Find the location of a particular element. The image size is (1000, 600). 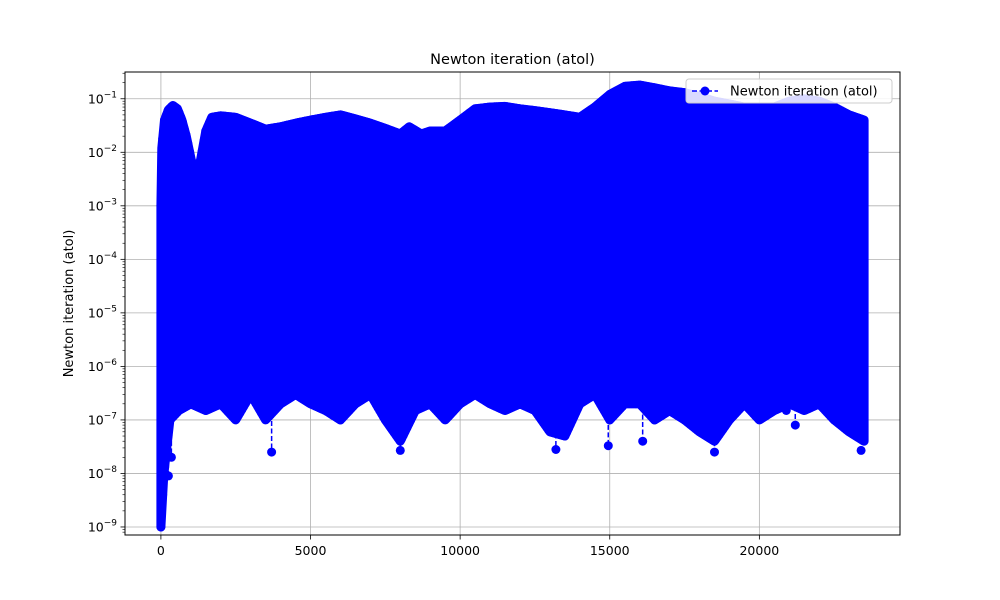

legend: Newton iteration (atol) is located at coordinates (789, 91).